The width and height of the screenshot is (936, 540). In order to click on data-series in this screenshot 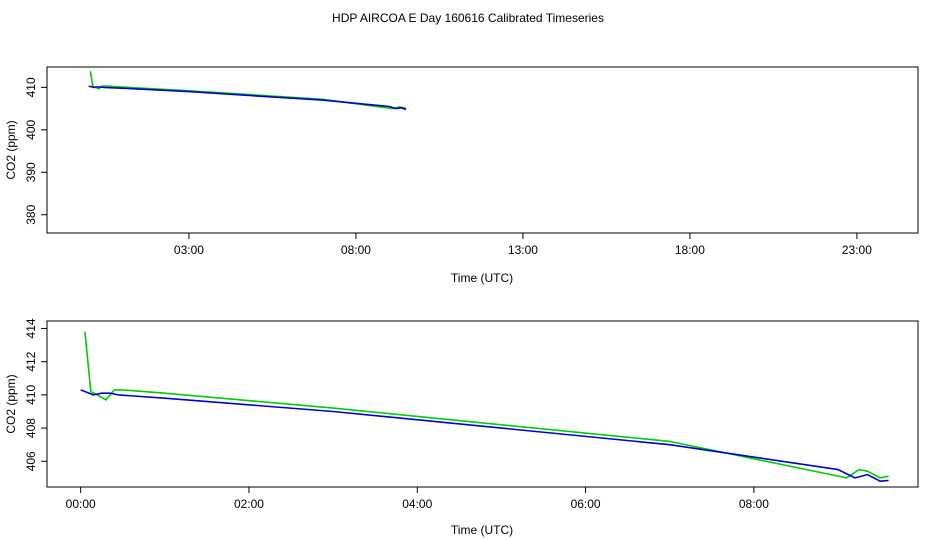, I will do `click(247, 91)`.